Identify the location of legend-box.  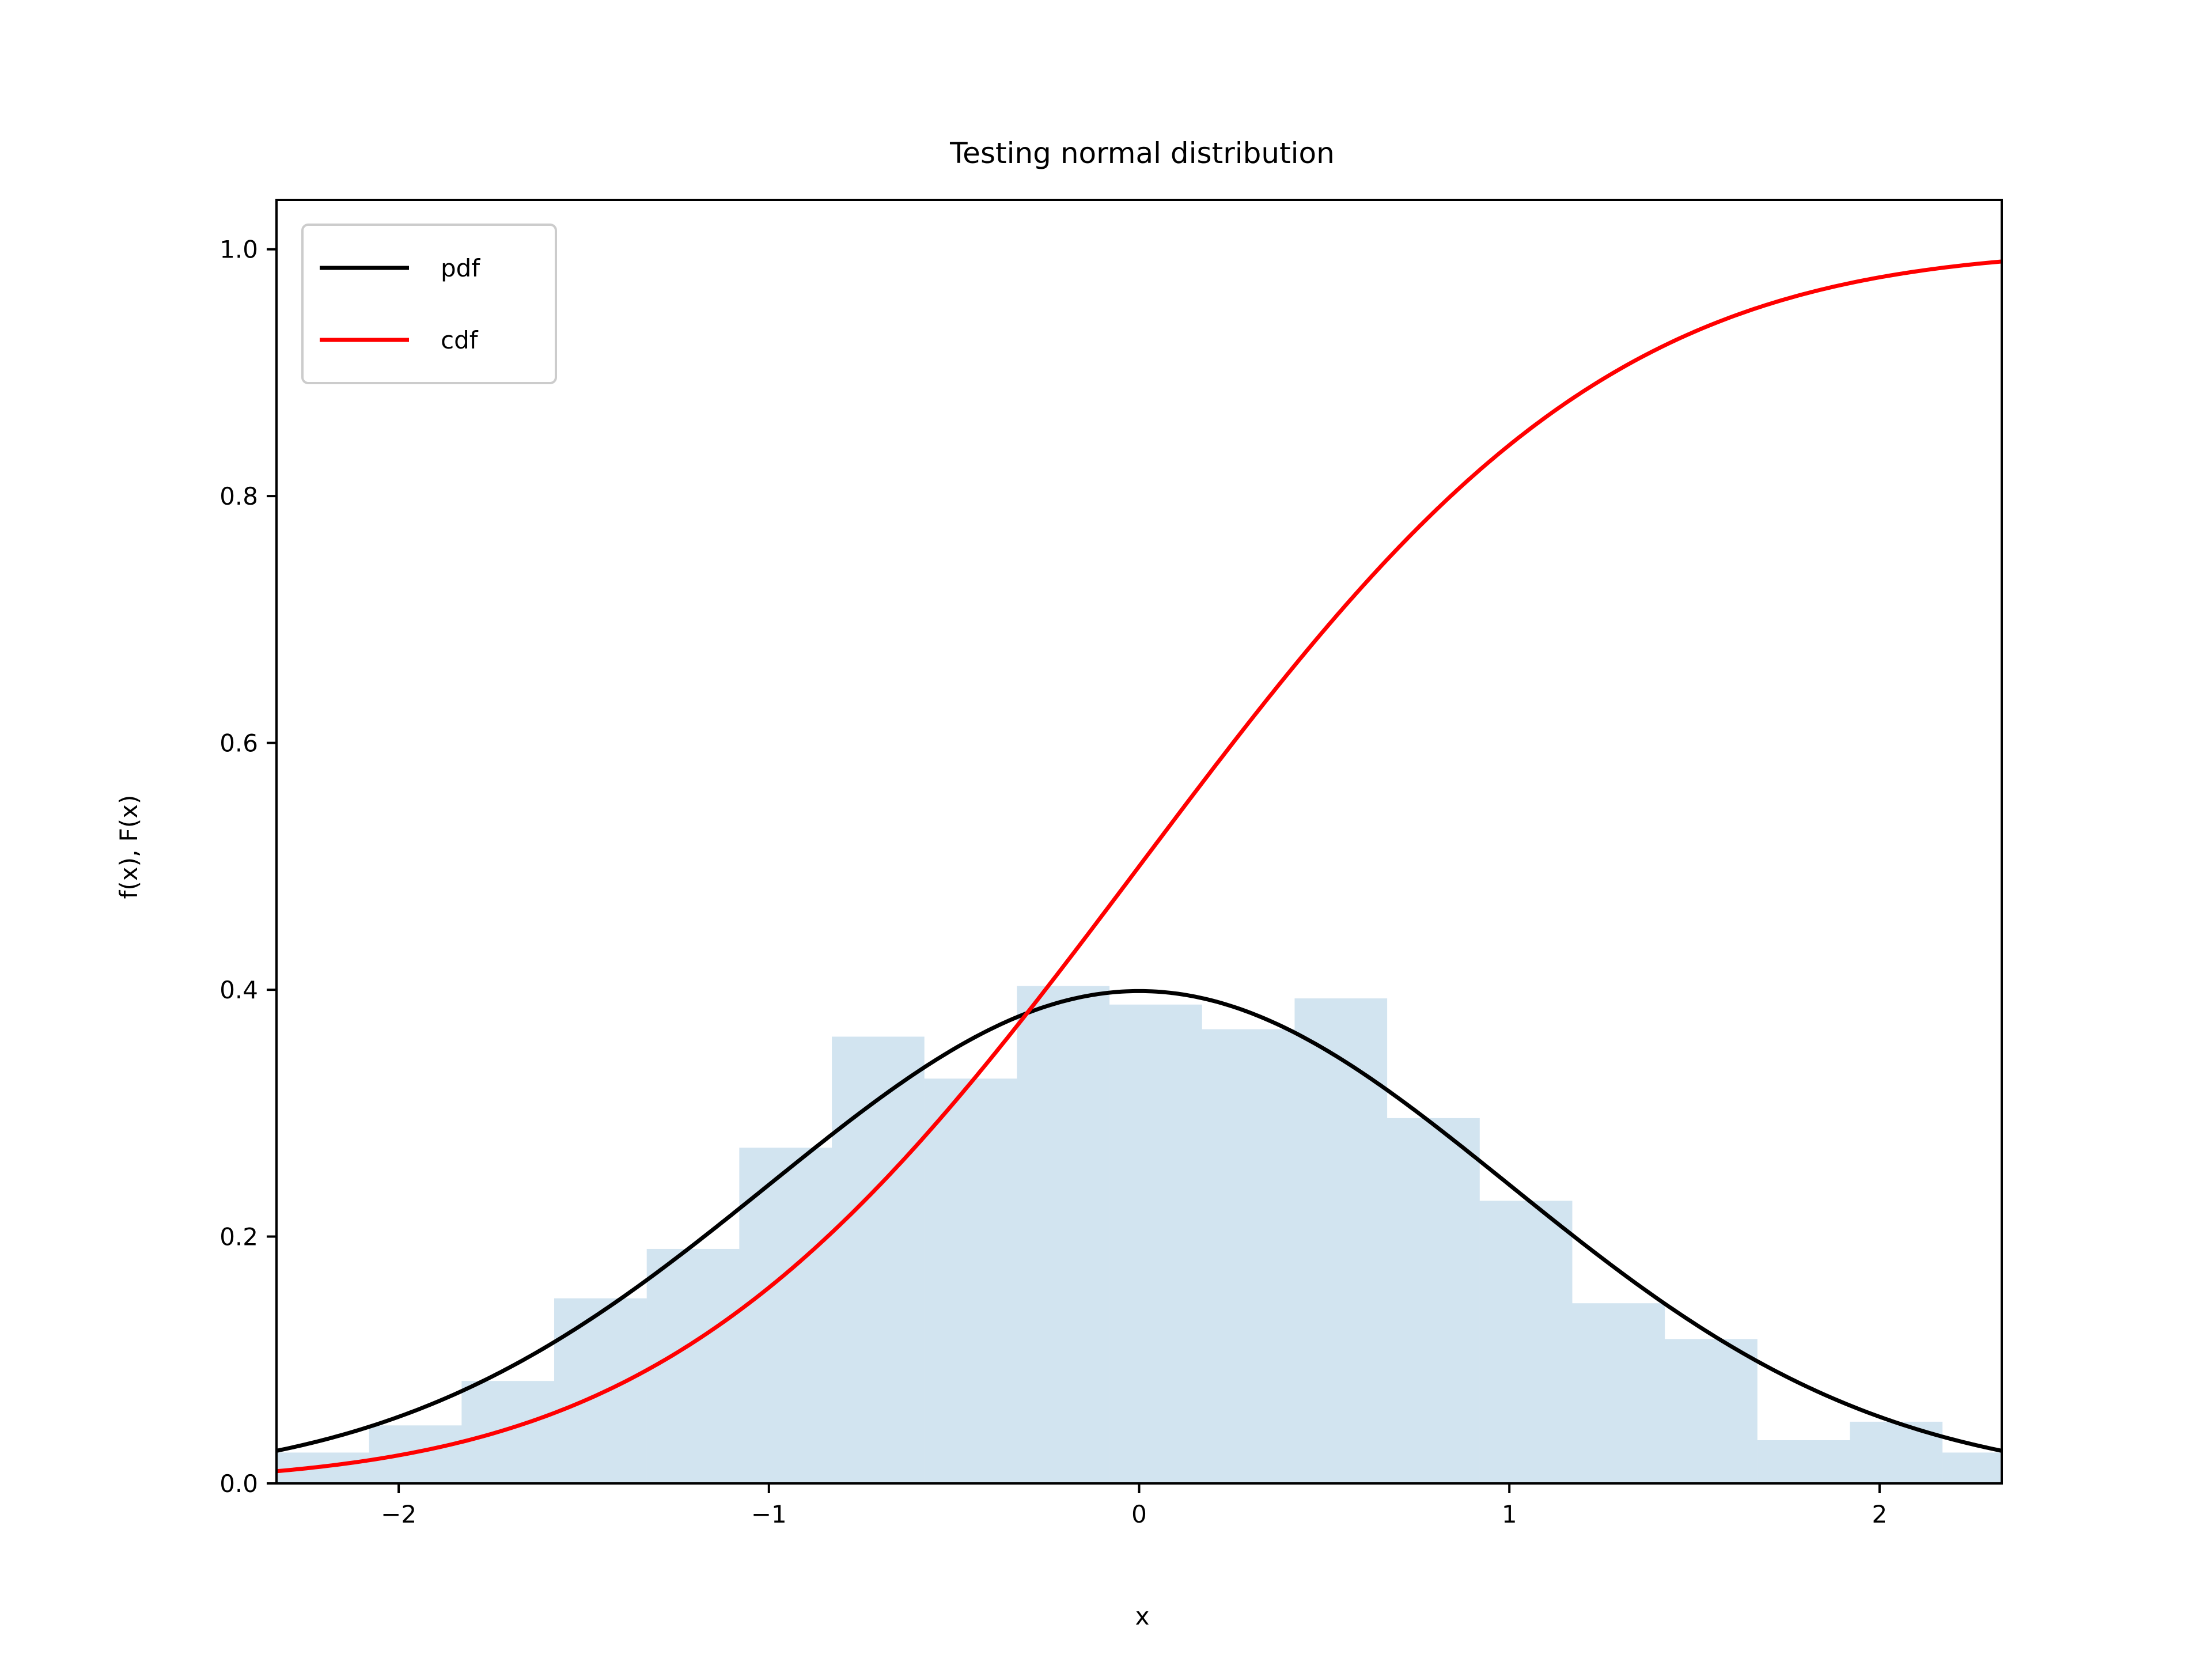
(429, 304).